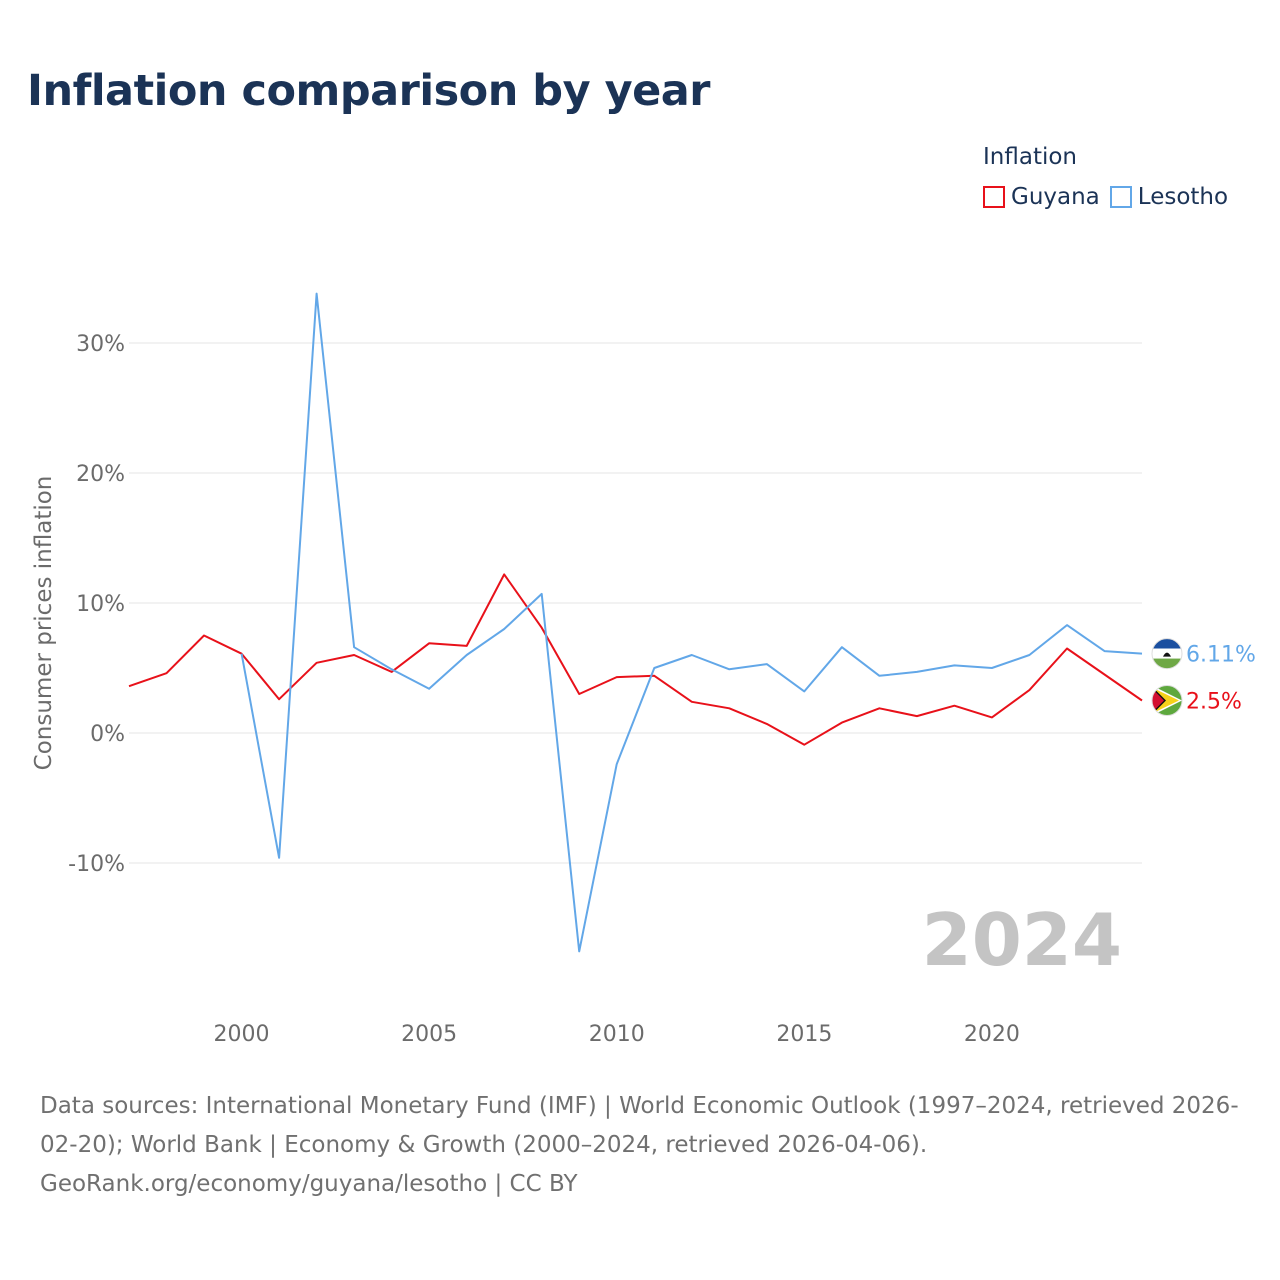 This screenshot has height=1280, width=1280. What do you see at coordinates (992, 1034) in the screenshot?
I see `x-tick-label: 2020` at bounding box center [992, 1034].